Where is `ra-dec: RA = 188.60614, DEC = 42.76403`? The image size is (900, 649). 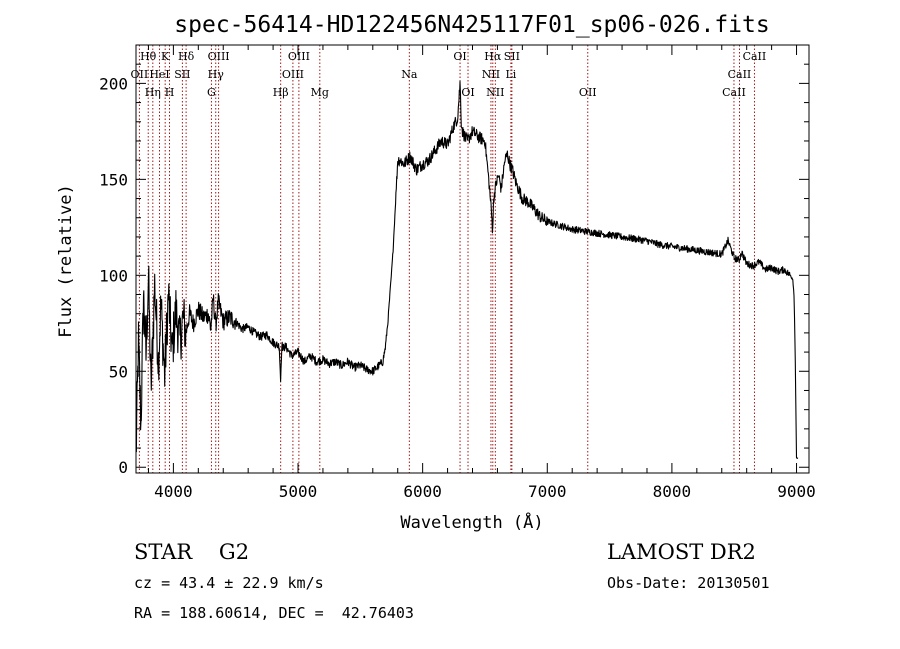
ra-dec: RA = 188.60614, DEC = 42.76403 is located at coordinates (274, 613).